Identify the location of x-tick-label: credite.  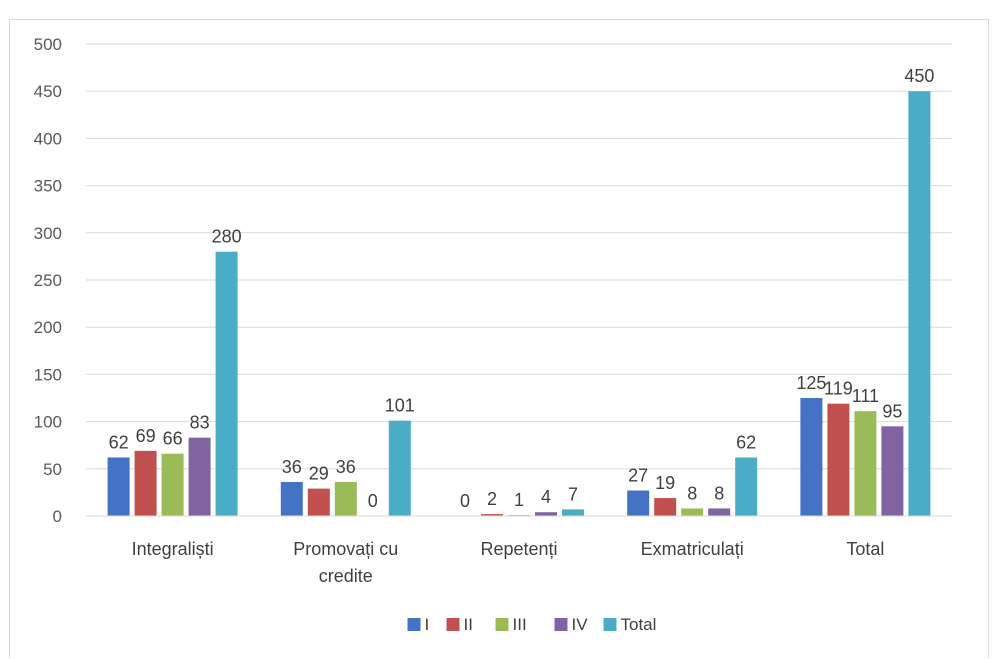
(346, 576).